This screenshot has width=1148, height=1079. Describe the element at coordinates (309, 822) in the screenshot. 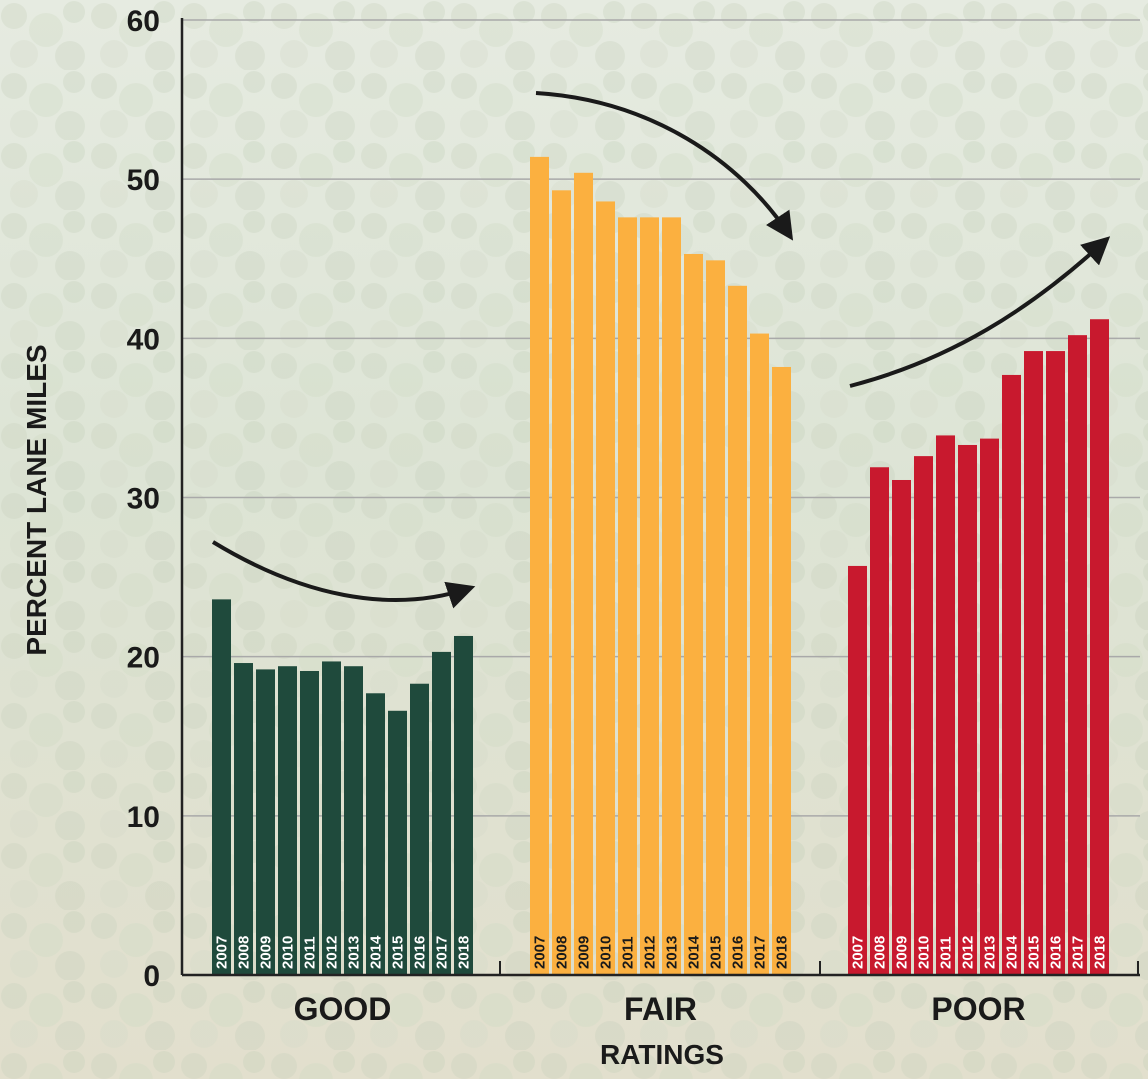

I see `bar-good-2011` at that location.